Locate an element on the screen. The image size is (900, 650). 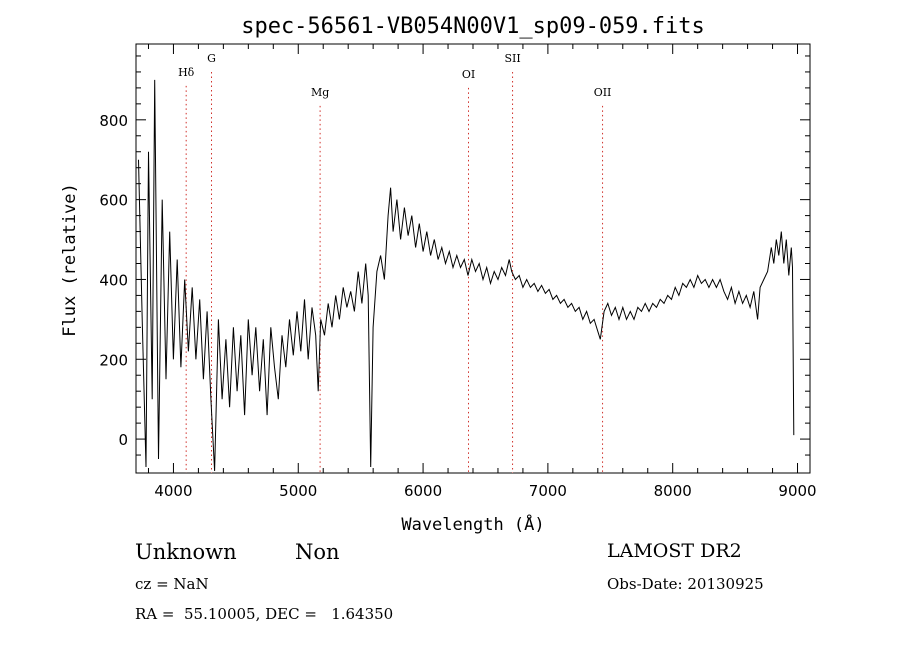
redshift-cz: cz = NaN is located at coordinates (172, 584).